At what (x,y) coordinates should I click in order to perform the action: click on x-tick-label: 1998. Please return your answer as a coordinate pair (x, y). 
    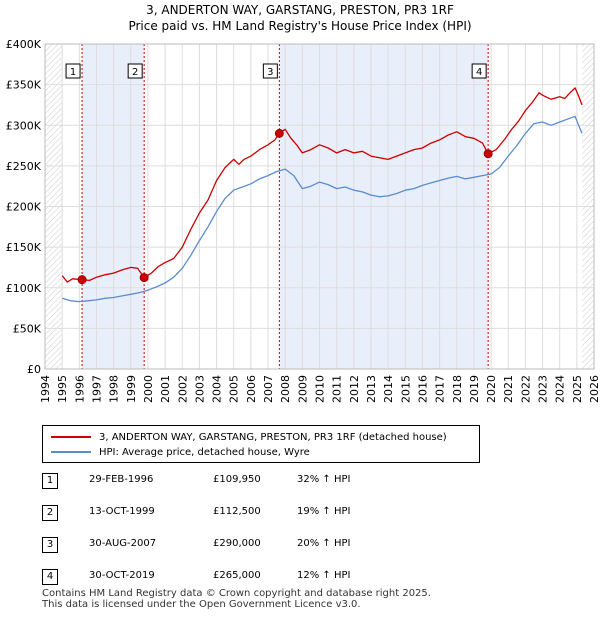
    Looking at the image, I should click on (114, 389).